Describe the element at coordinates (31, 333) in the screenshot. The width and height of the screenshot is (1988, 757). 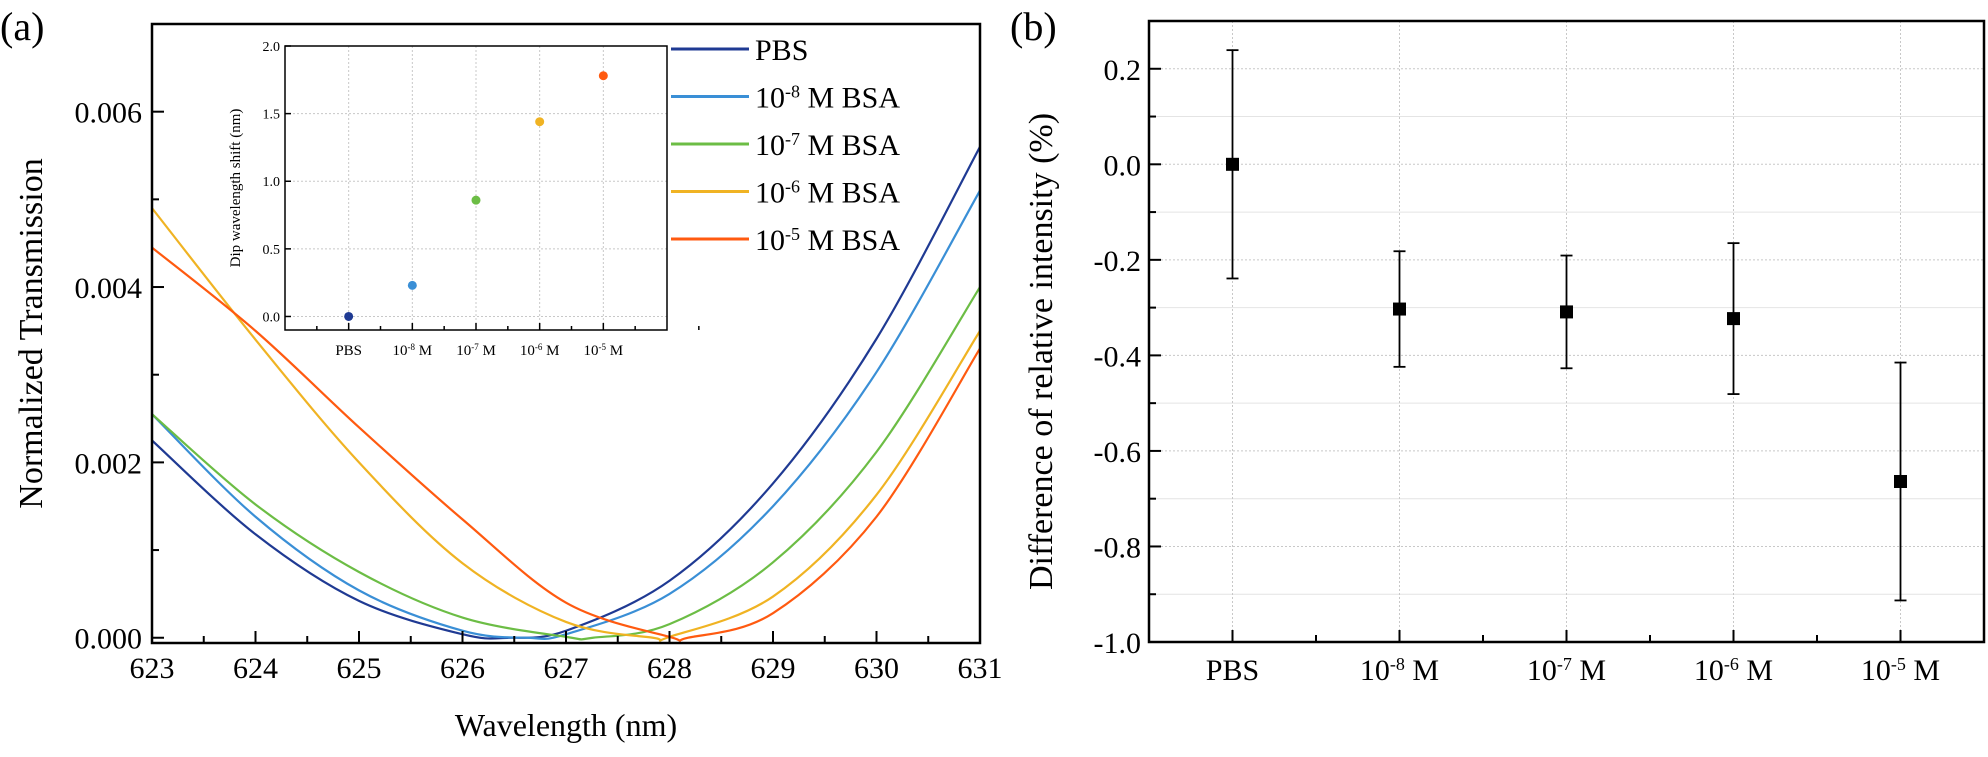
I see `y-axis-label: Normalized Transmission` at that location.